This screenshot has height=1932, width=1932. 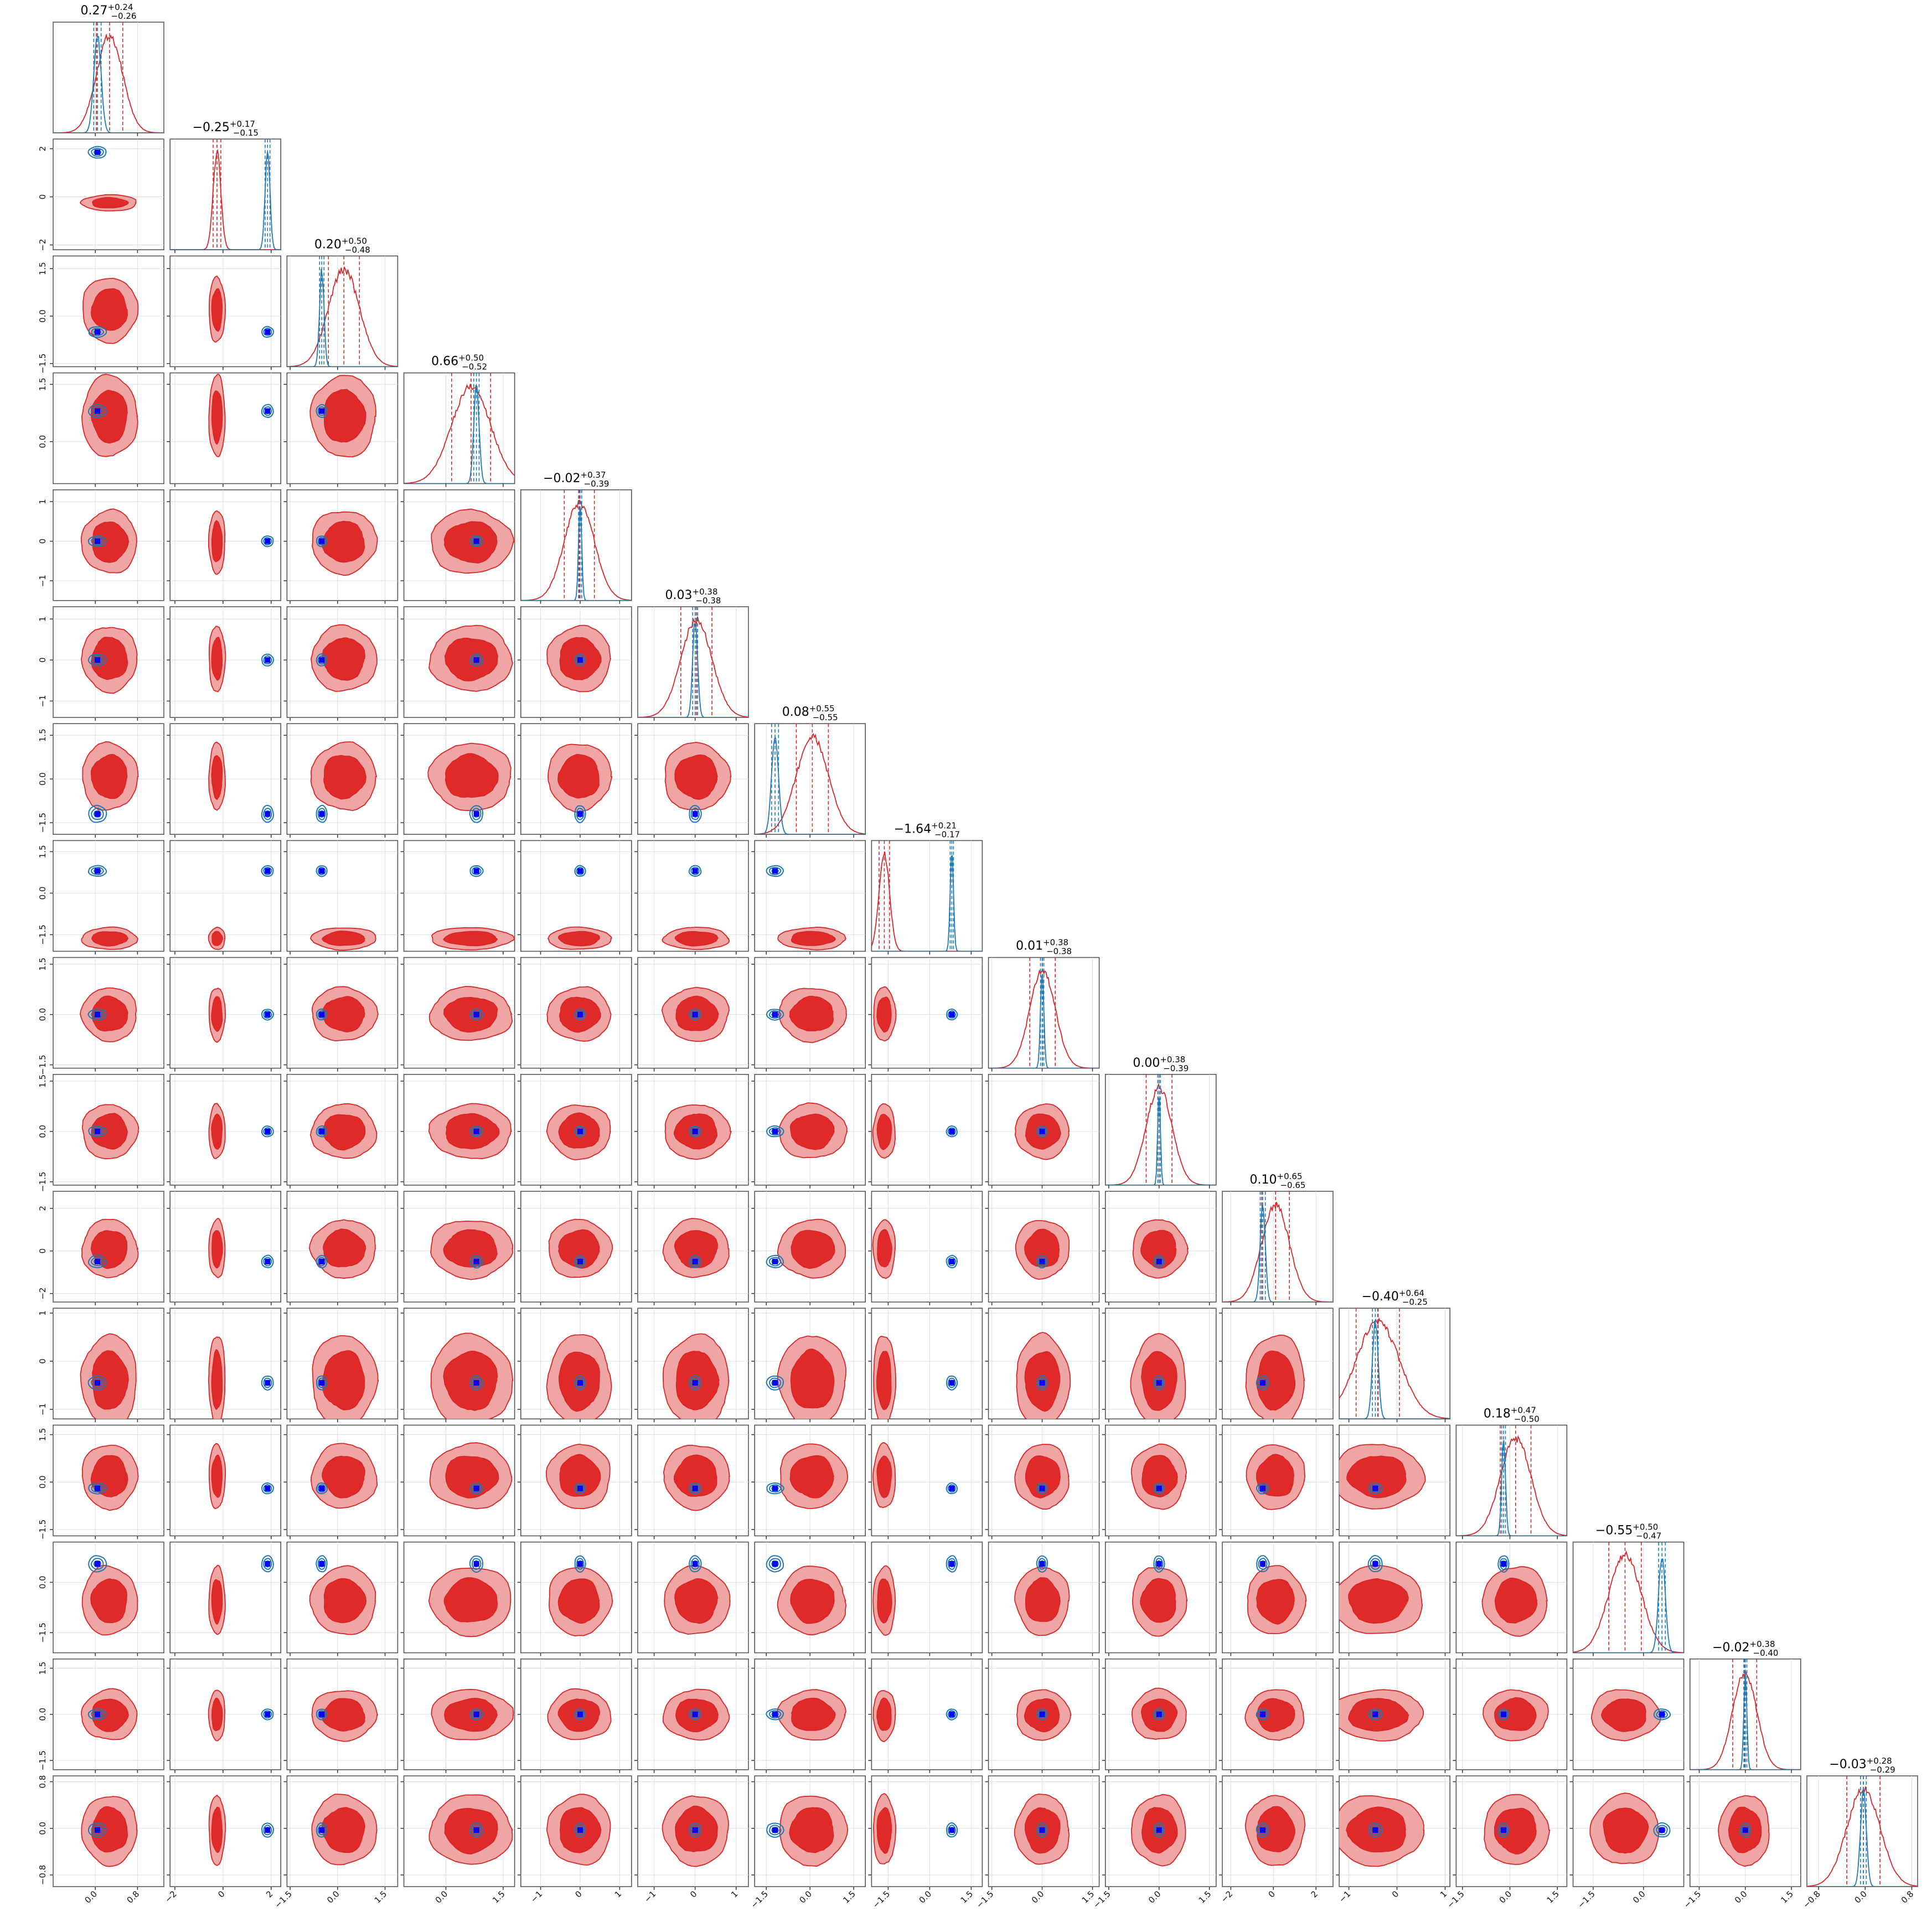 I want to click on histogram-a, so click(x=225, y=200).